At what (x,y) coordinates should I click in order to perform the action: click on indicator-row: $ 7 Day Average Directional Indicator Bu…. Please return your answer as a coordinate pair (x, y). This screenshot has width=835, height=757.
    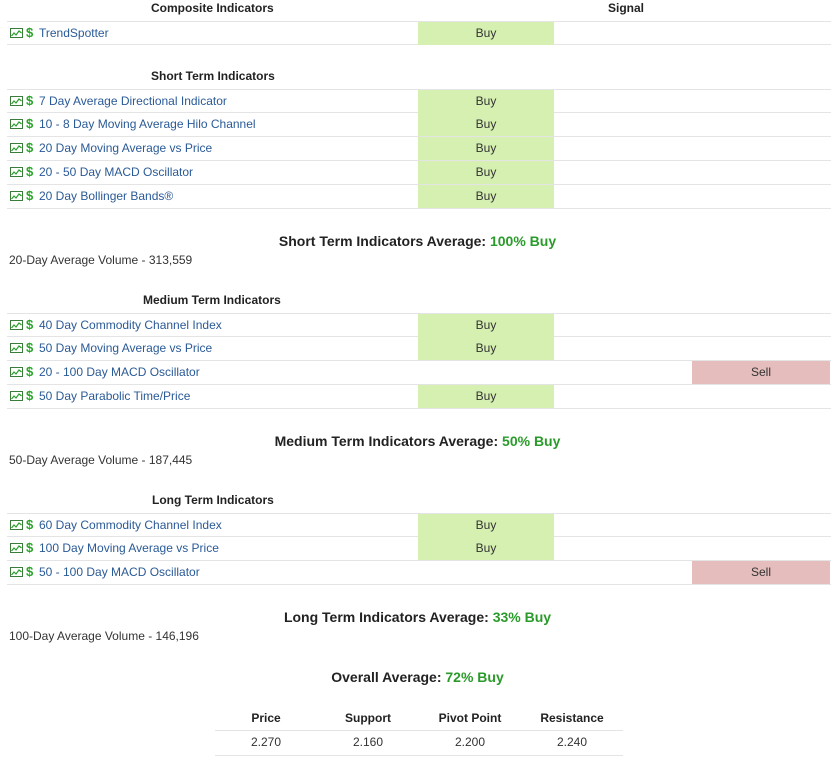
    Looking at the image, I should click on (419, 101).